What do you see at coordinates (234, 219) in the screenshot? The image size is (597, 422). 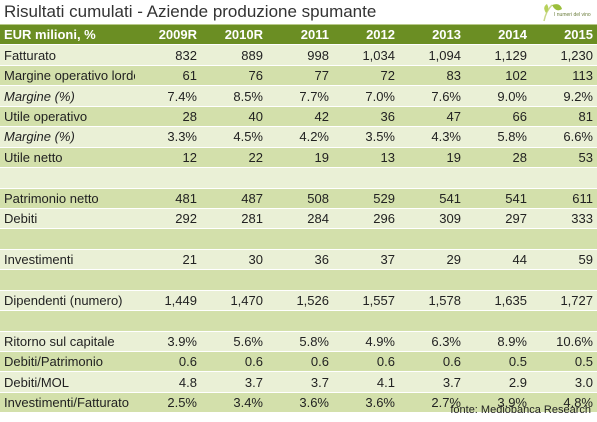 I see `table-cell: 281` at bounding box center [234, 219].